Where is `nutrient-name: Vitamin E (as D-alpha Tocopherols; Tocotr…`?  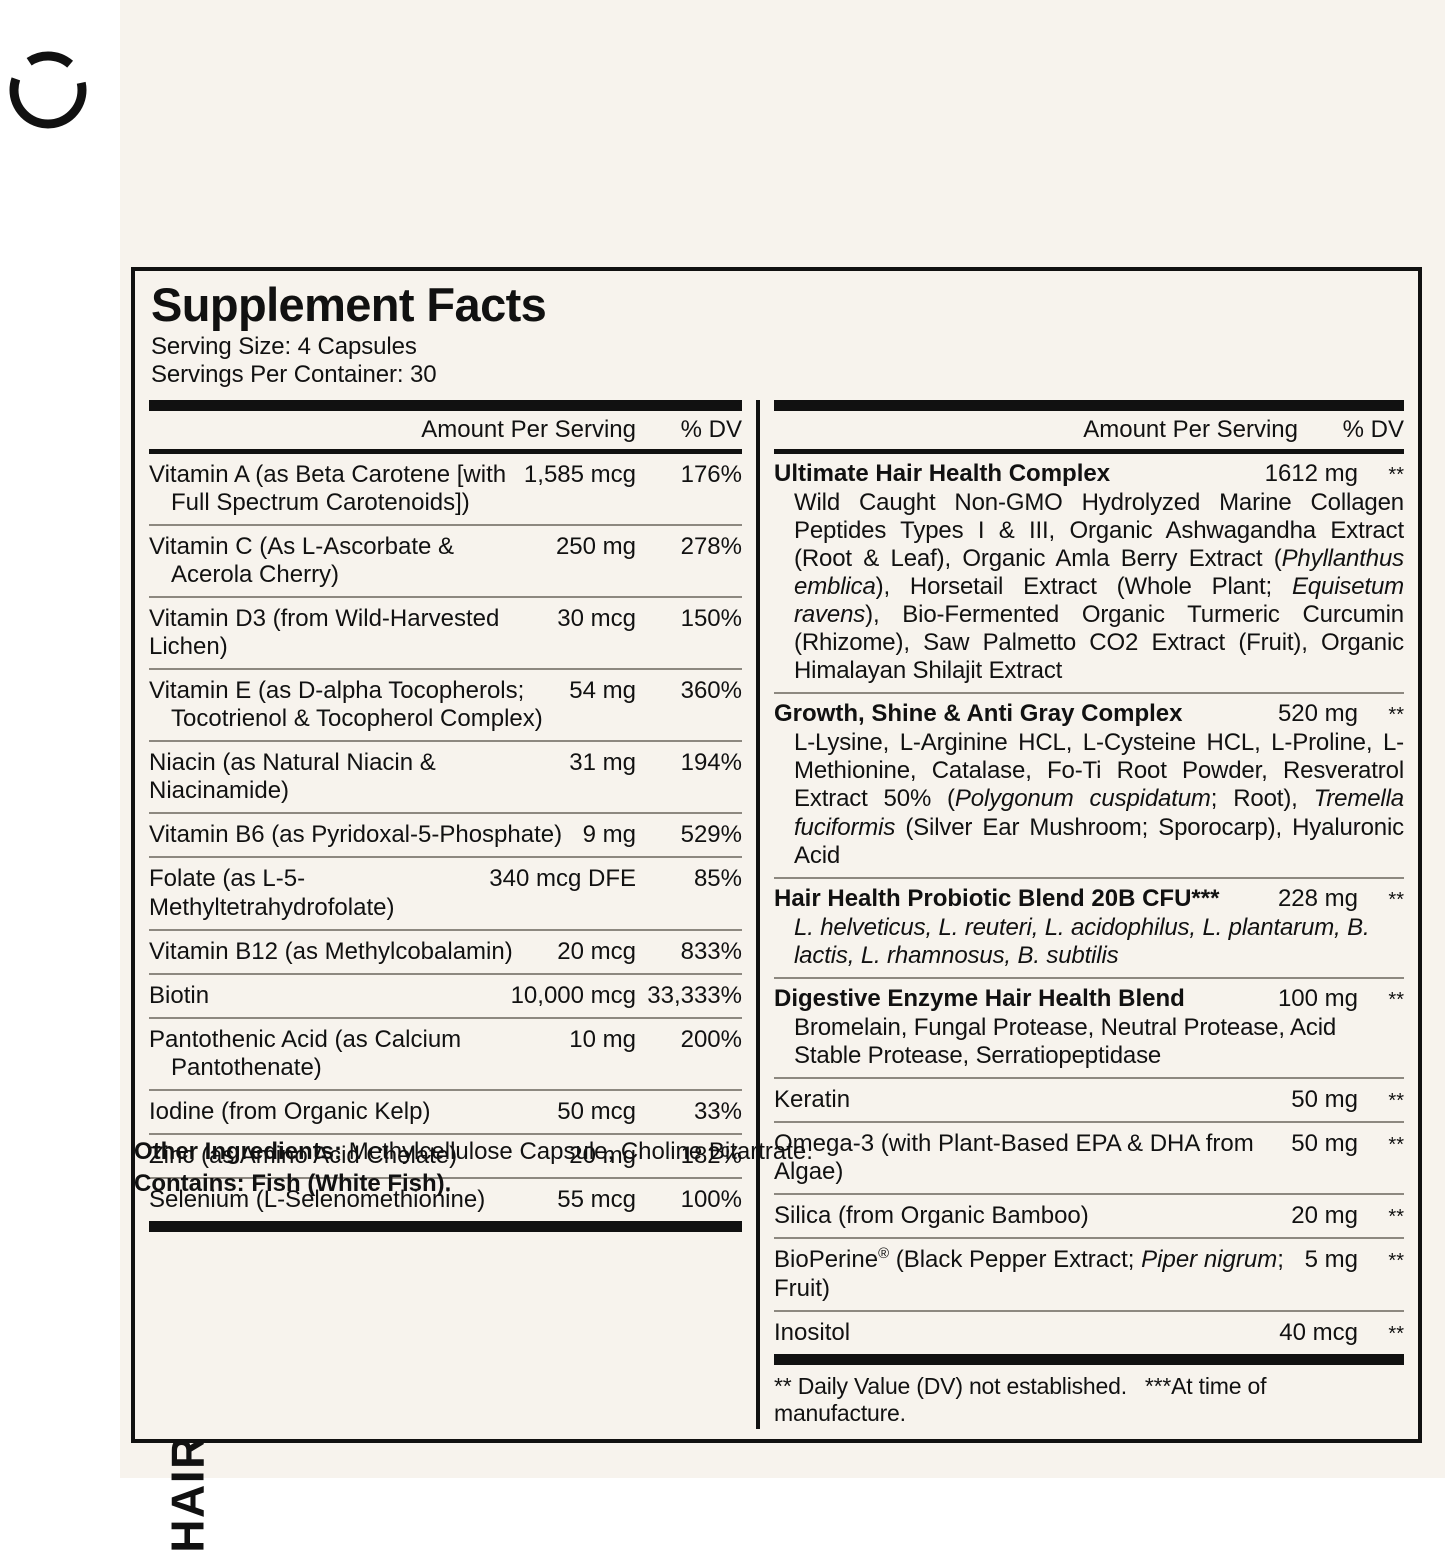
nutrient-name: Vitamin E (as D-alpha Tocopherols; Tocotr… is located at coordinates (359, 705).